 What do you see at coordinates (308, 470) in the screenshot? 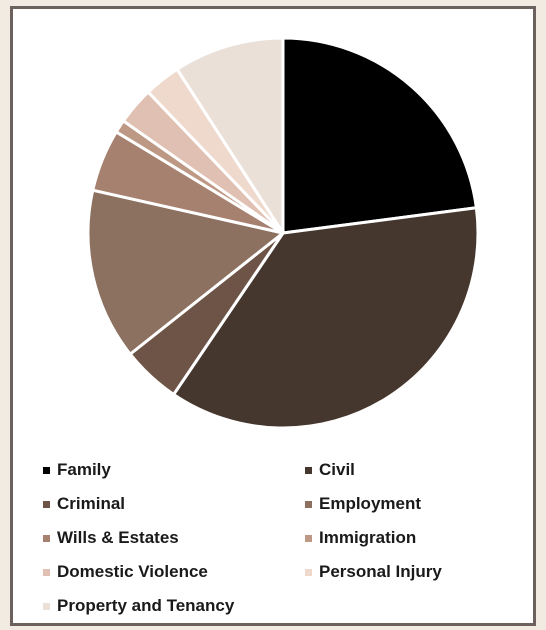
I see `legend-swatch-civil` at bounding box center [308, 470].